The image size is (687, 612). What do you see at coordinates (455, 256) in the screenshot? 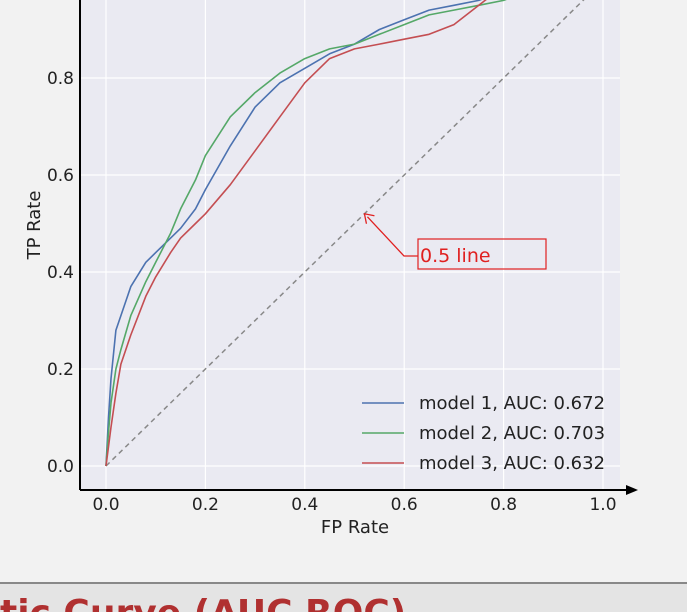
I see `annotation-label: 0.5 line` at bounding box center [455, 256].